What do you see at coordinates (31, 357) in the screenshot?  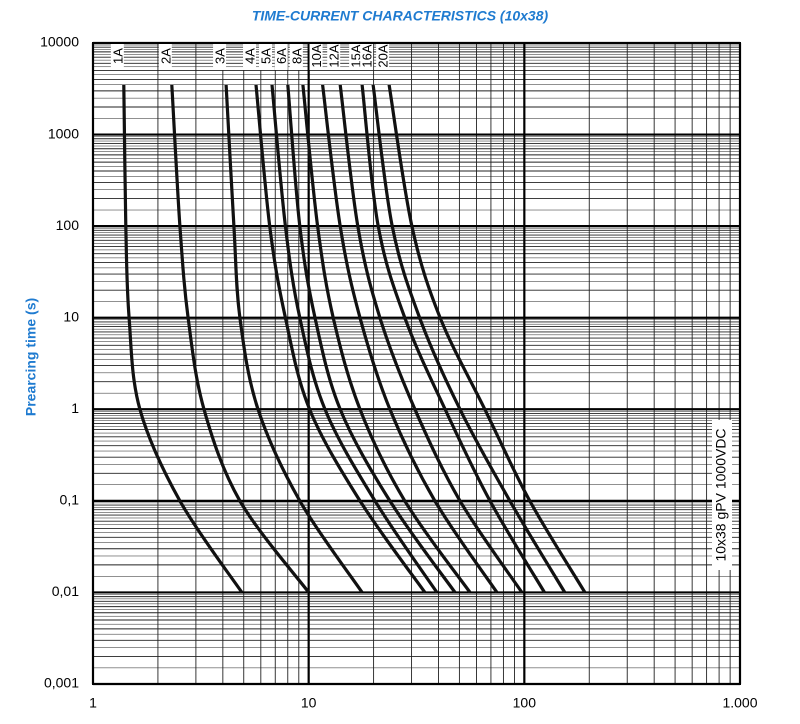 I see `y-axis-label: Prearcing time (s)` at bounding box center [31, 357].